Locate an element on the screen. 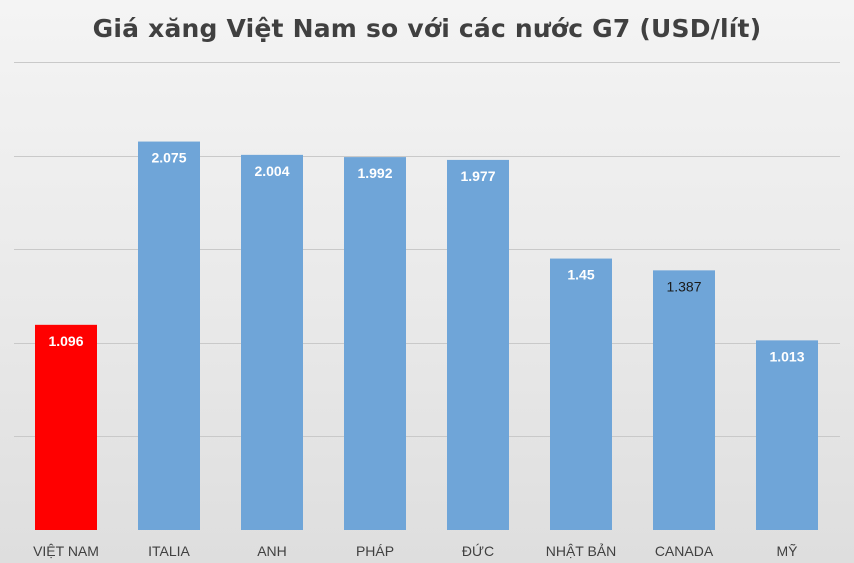 The width and height of the screenshot is (854, 563). x-tick-label: ITALIA is located at coordinates (169, 551).